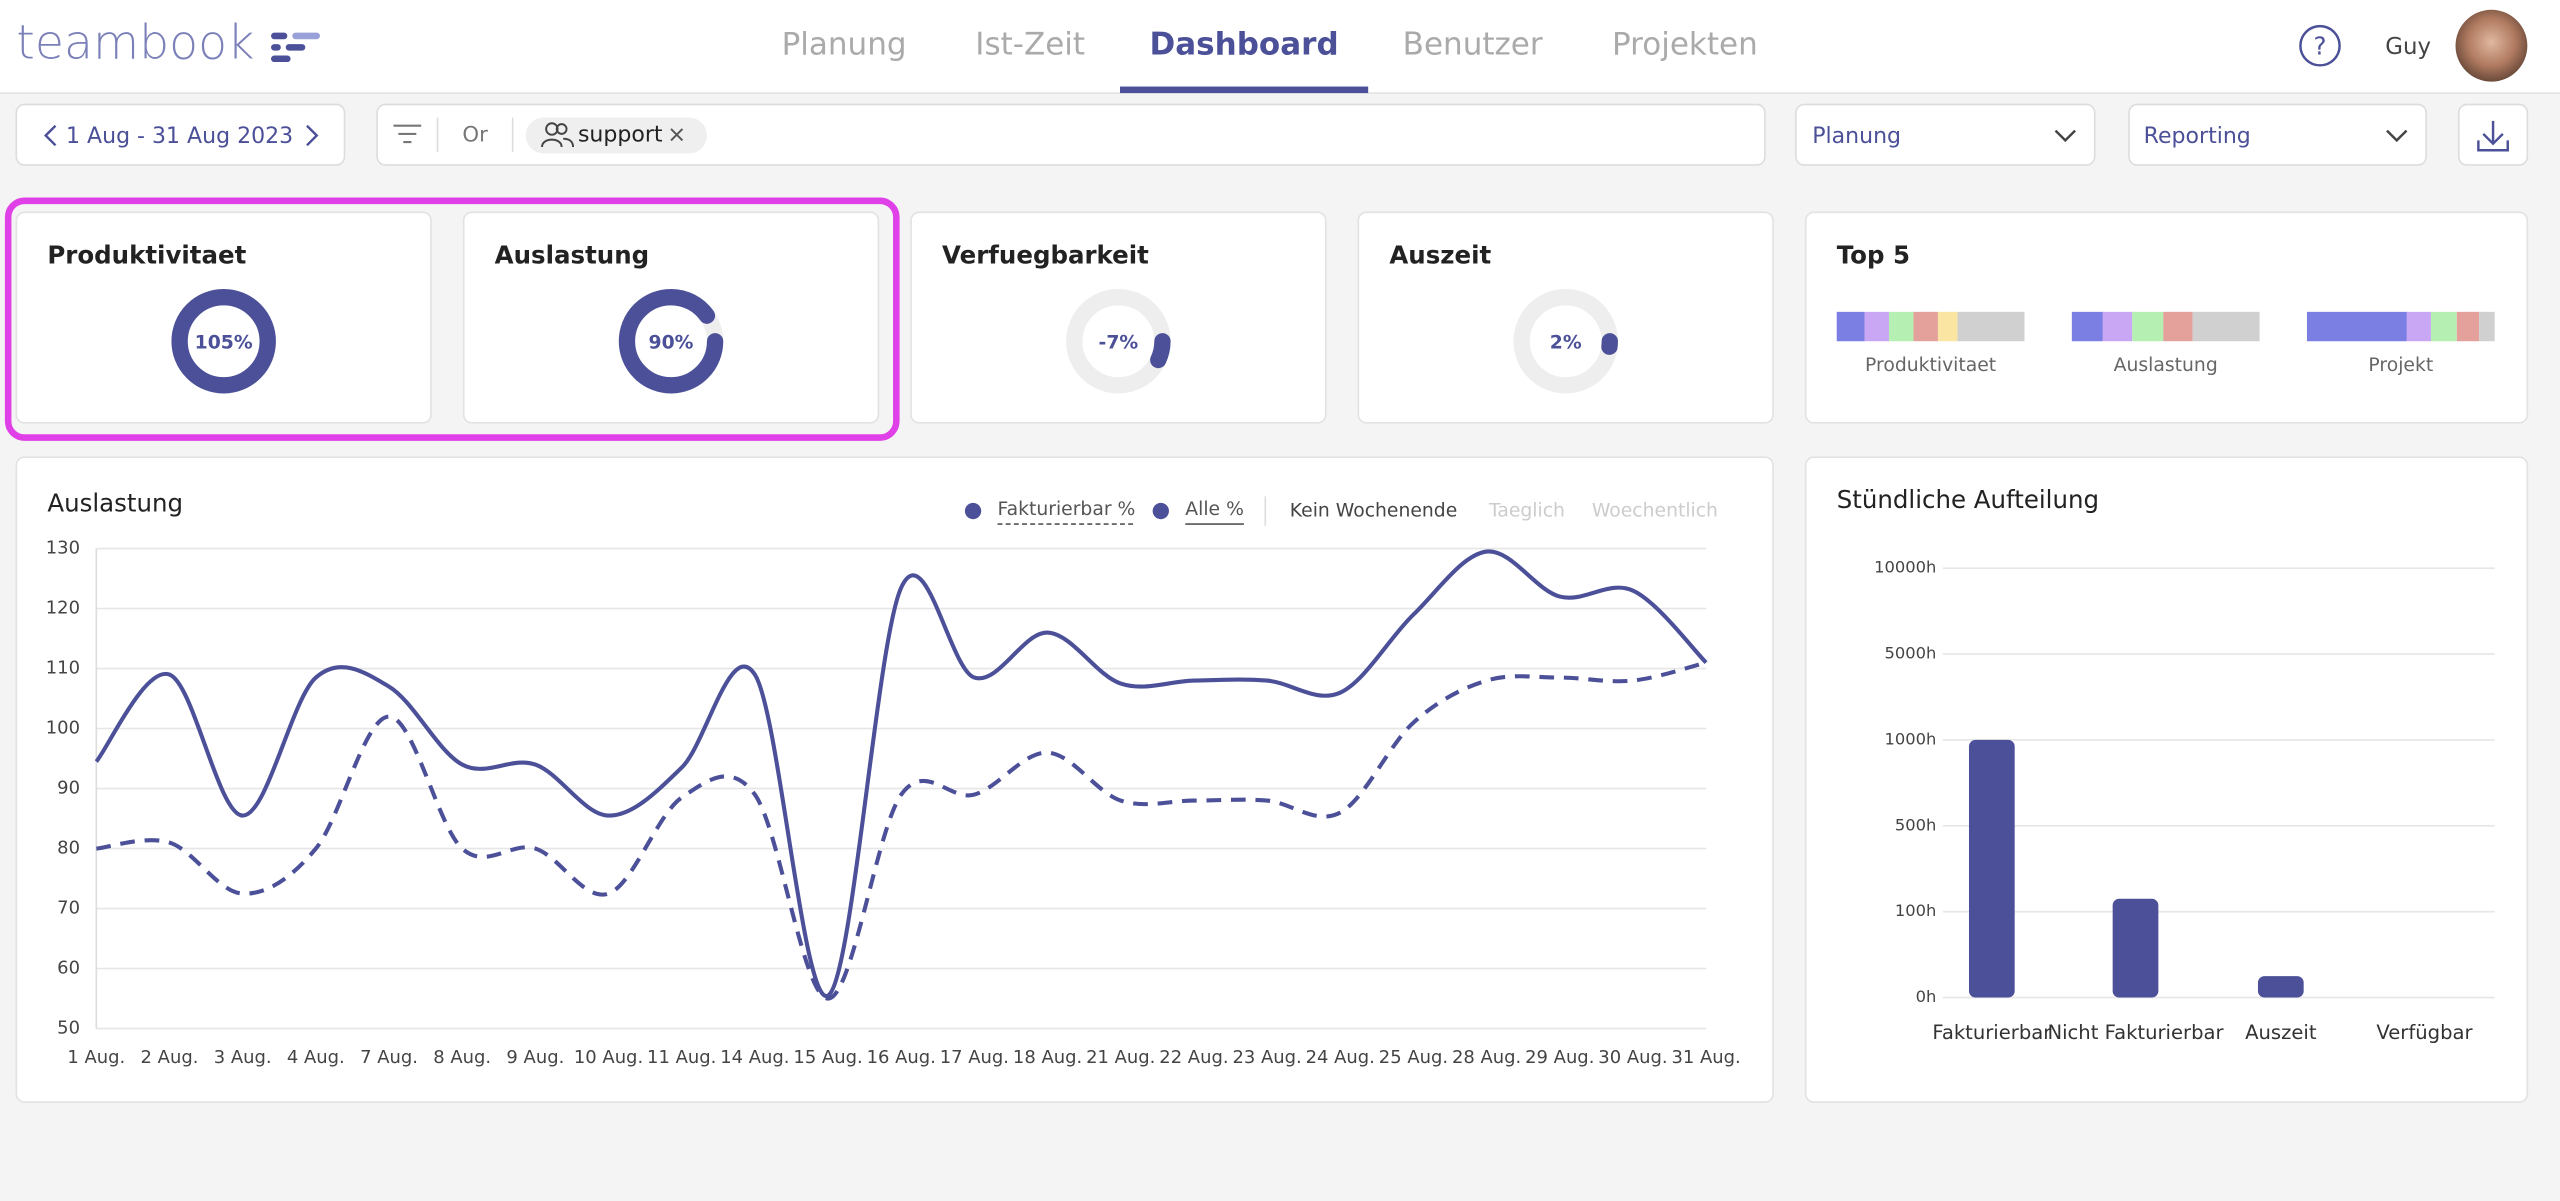 The image size is (2560, 1201). Describe the element at coordinates (681, 1057) in the screenshot. I see `x-tick-label: 11 Aug.` at that location.